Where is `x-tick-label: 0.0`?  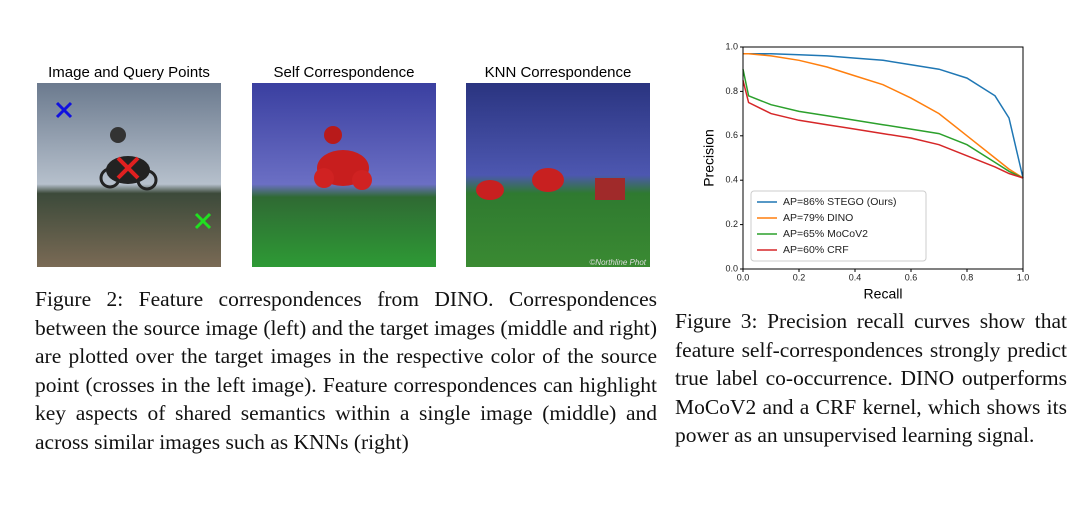 x-tick-label: 0.0 is located at coordinates (743, 277).